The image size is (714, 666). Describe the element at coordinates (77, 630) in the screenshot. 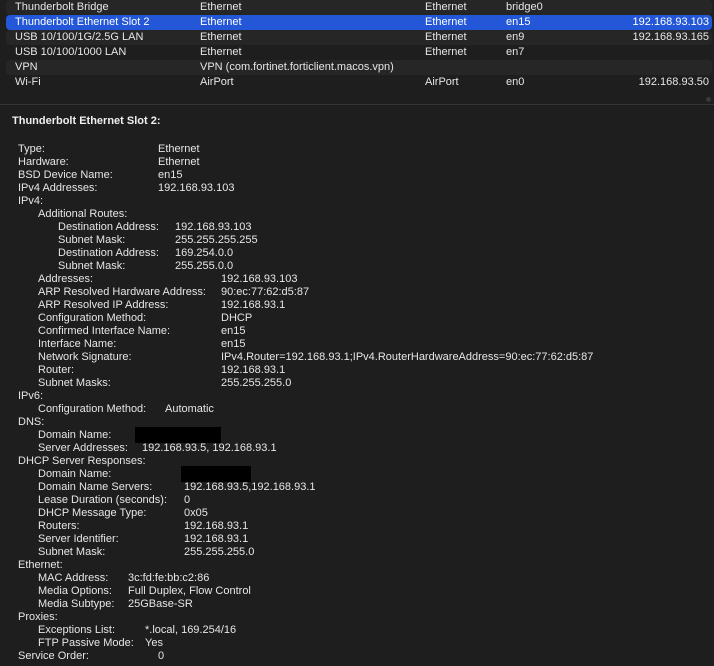

I see `detail-label: Exceptions List:` at that location.